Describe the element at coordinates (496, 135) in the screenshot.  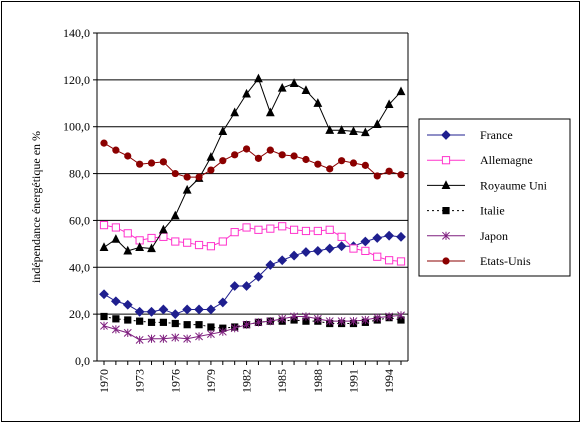
I see `legend-label: France` at that location.